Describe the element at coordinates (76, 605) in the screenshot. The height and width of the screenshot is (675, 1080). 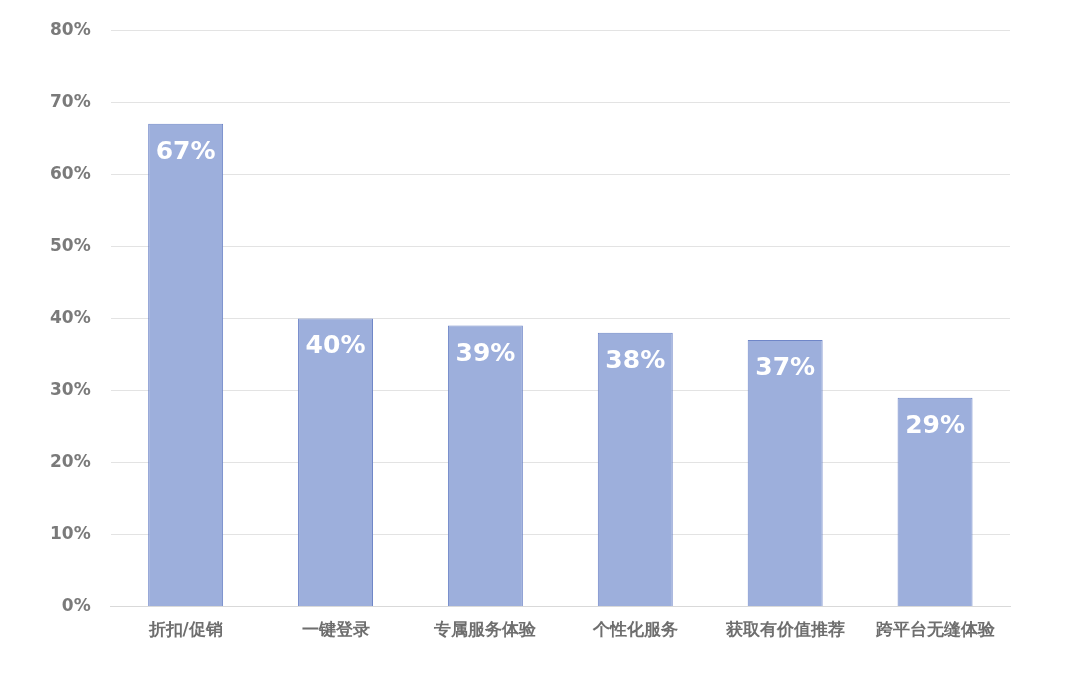
I see `y-tick-label: 0%` at that location.